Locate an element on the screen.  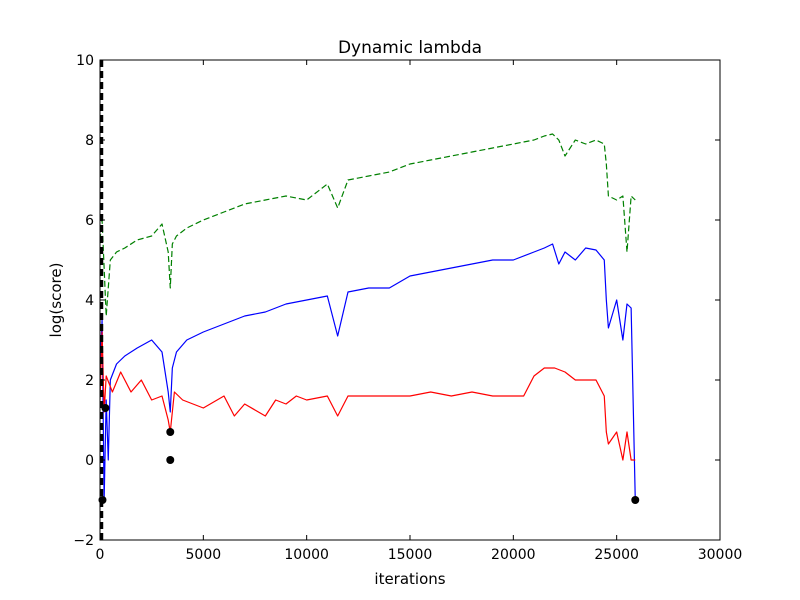
x-tick-label: 5000 is located at coordinates (204, 555).